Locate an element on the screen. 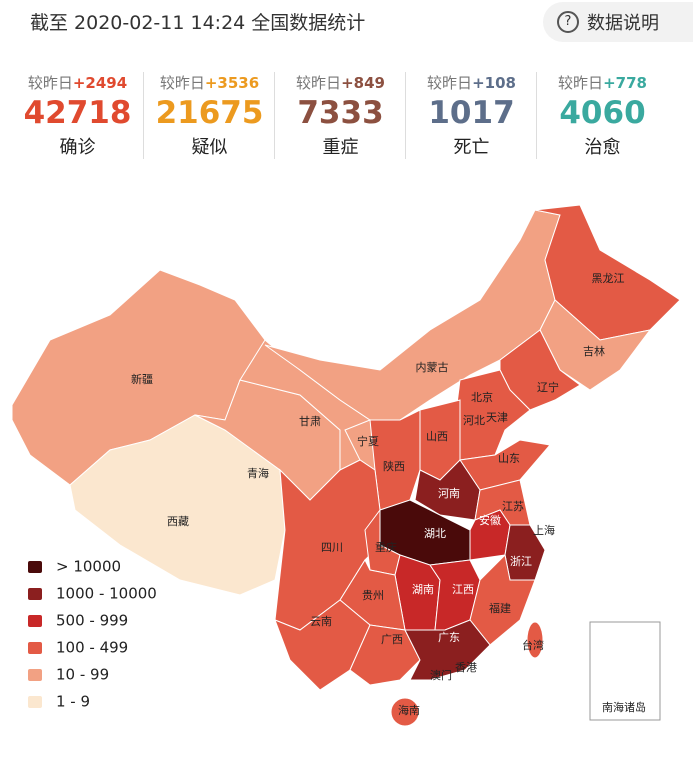 The height and width of the screenshot is (775, 693). value: 21675 is located at coordinates (209, 113).